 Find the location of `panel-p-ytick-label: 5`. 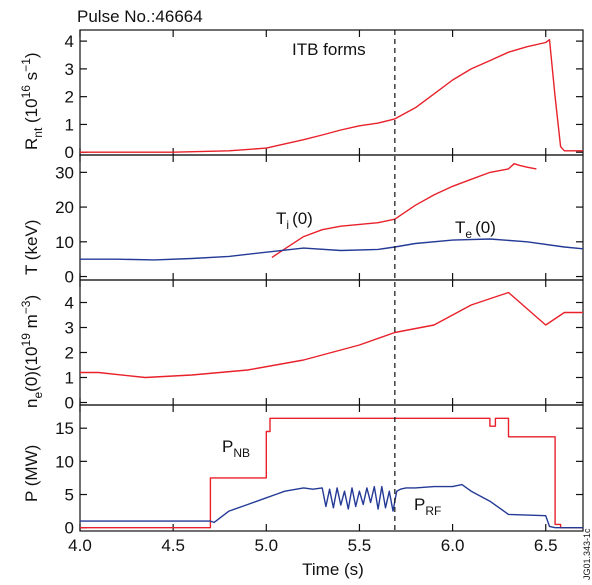

panel-p-ytick-label: 5 is located at coordinates (69, 495).